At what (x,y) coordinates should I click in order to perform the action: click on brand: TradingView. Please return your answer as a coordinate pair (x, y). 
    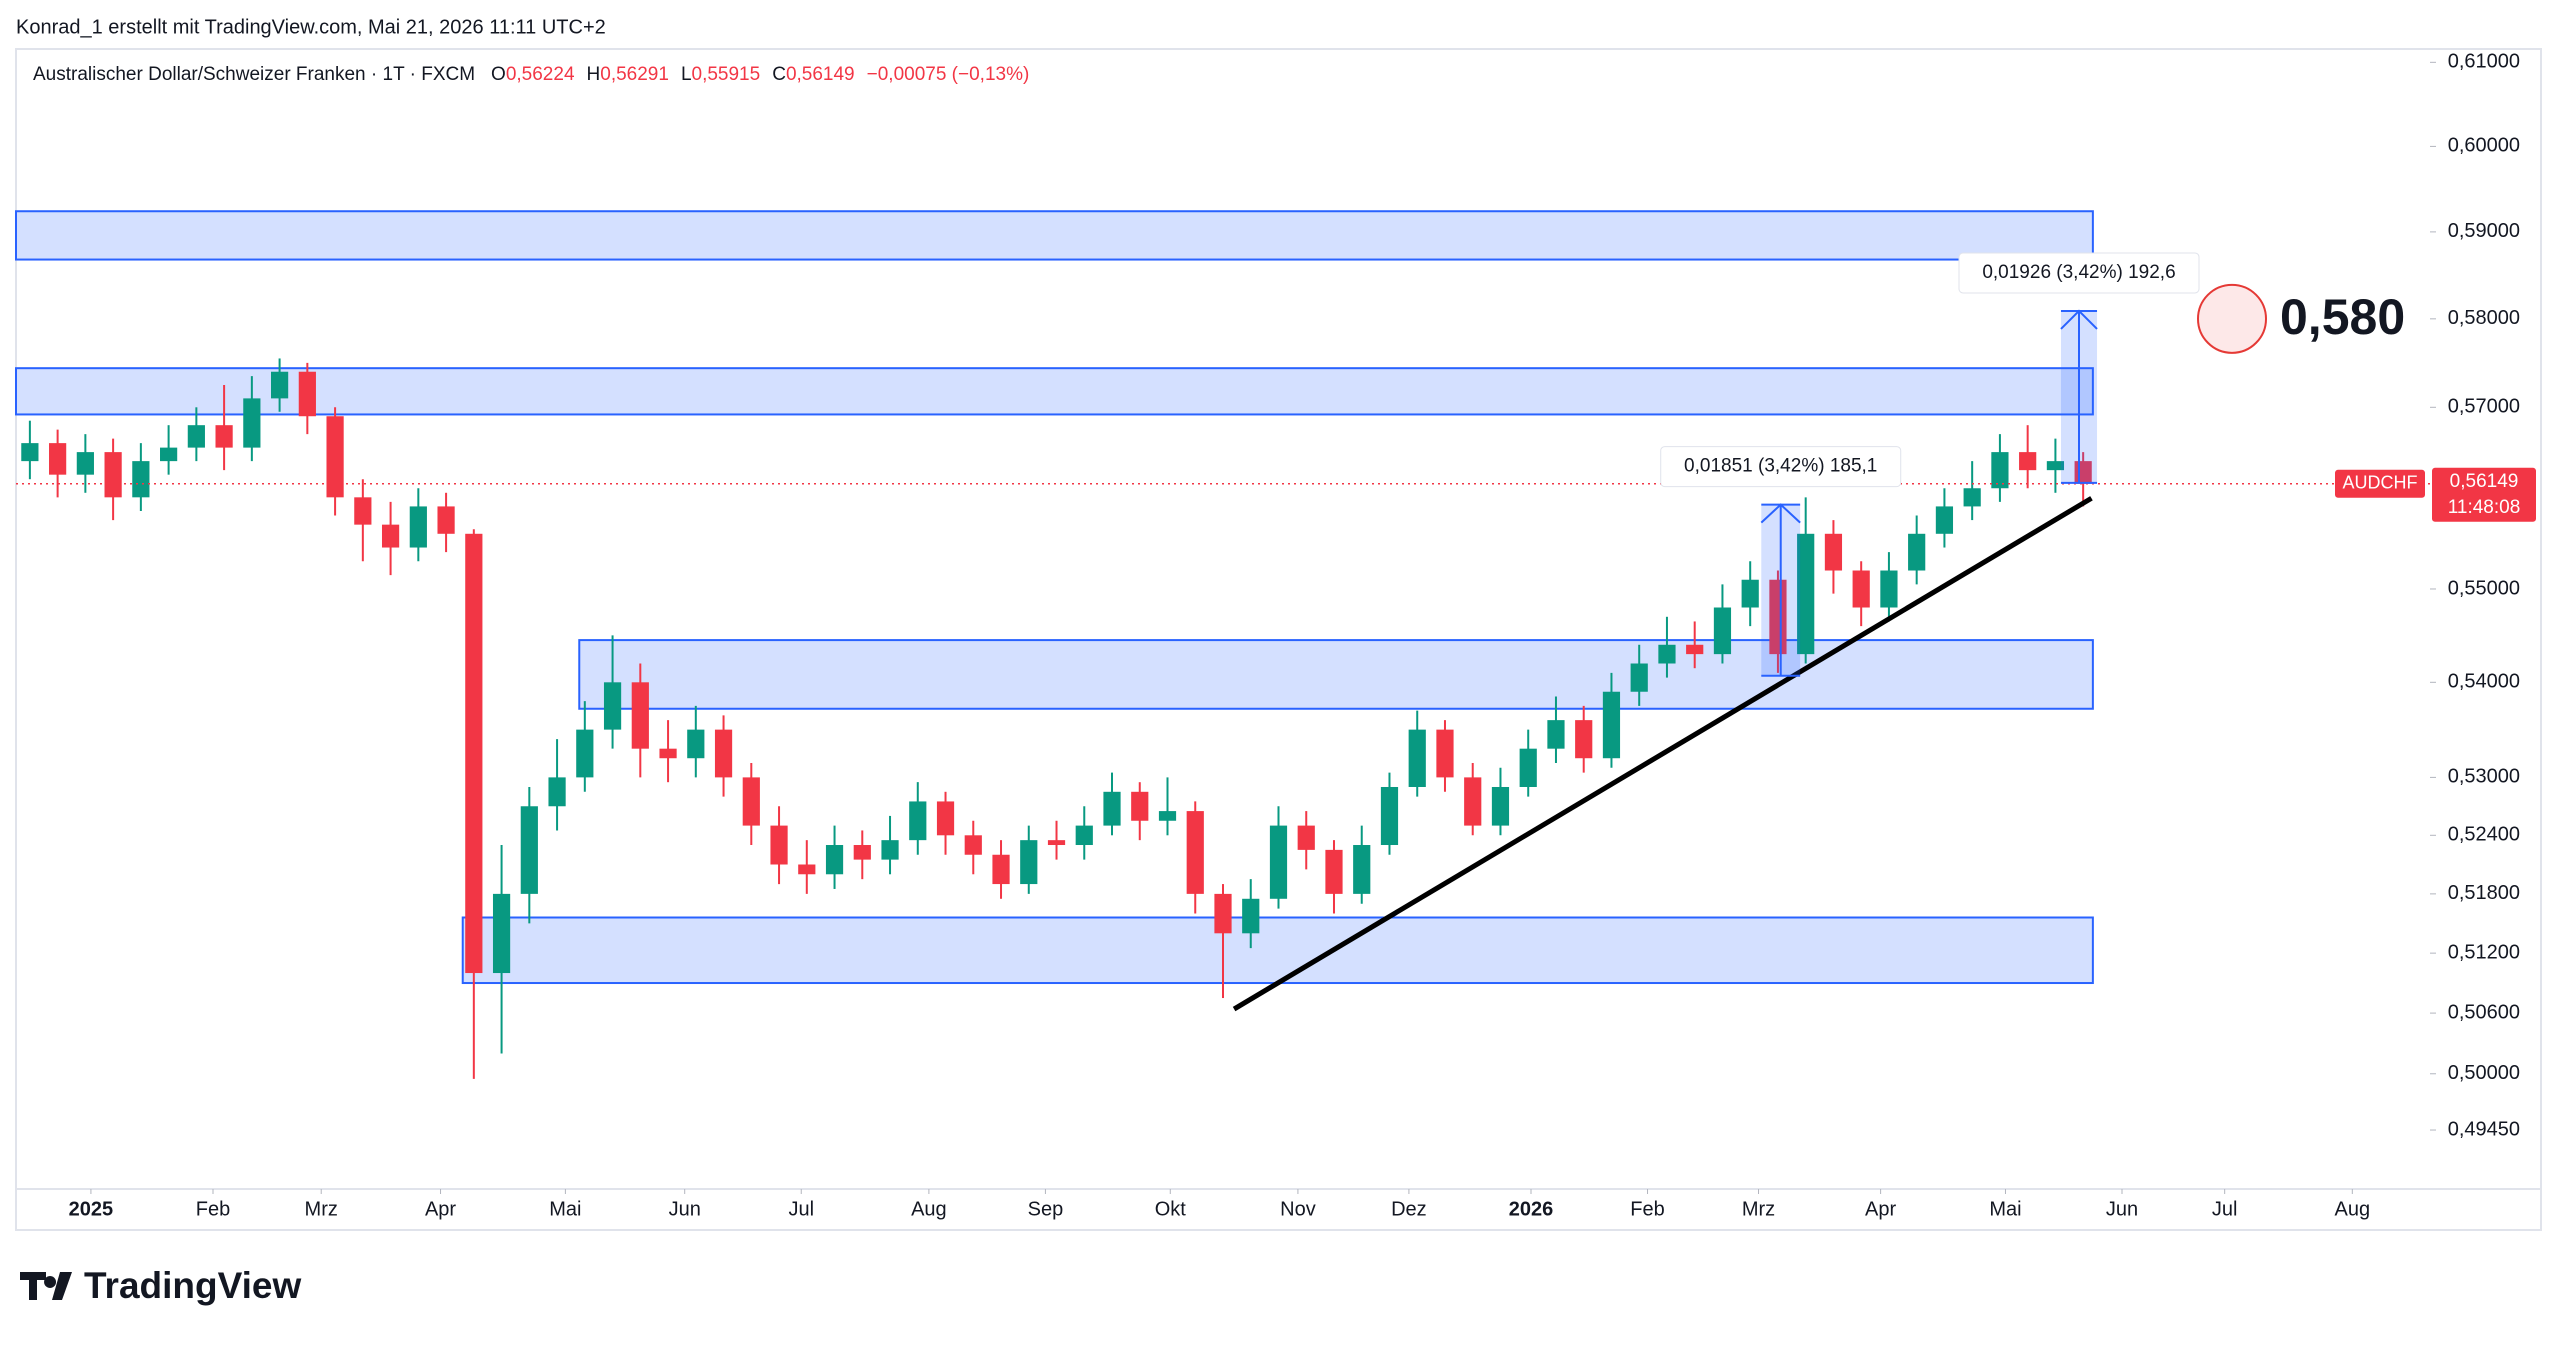
    Looking at the image, I should click on (160, 1285).